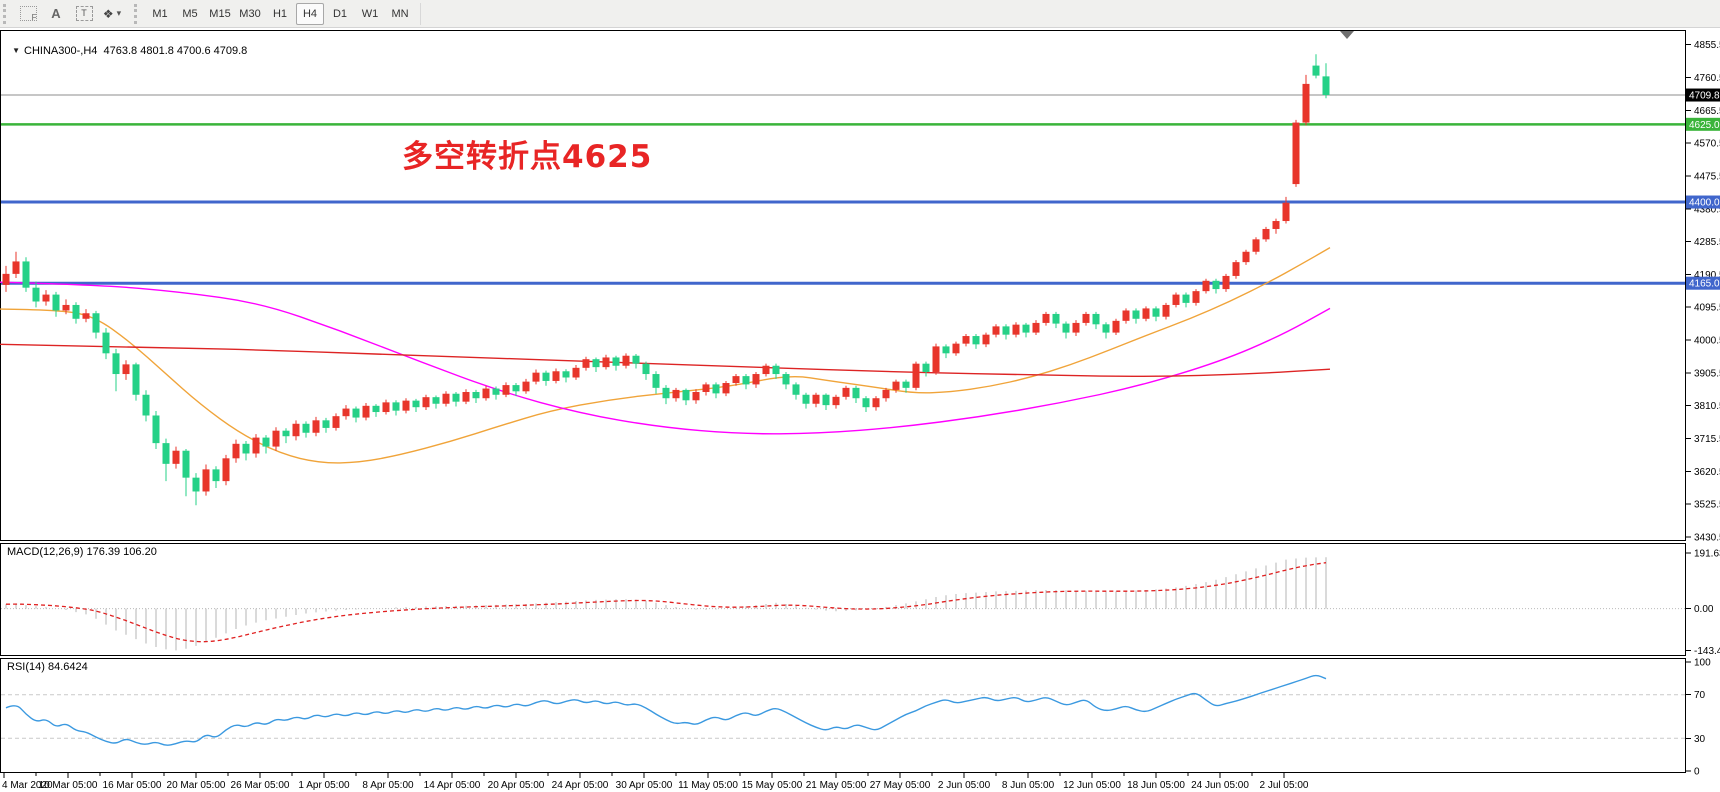  Describe the element at coordinates (666, 602) in the screenshot. I see `macd-signal-line` at that location.